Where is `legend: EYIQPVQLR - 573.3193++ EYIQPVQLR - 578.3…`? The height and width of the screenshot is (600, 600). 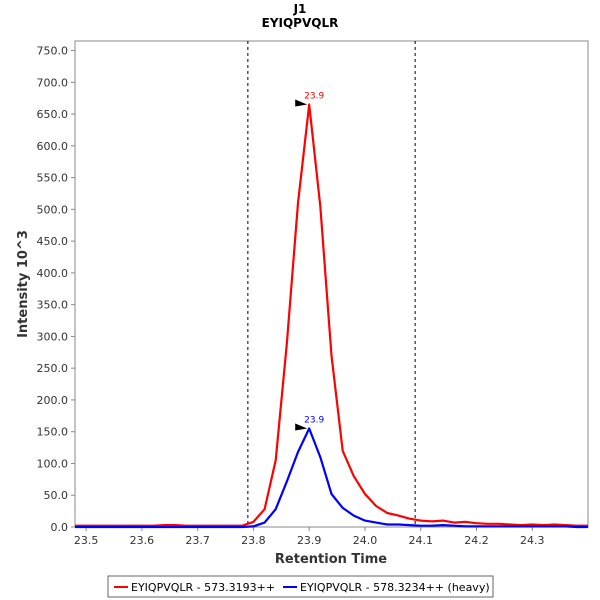 legend: EYIQPVQLR - 573.3193++ EYIQPVQLR - 578.3… is located at coordinates (300, 586).